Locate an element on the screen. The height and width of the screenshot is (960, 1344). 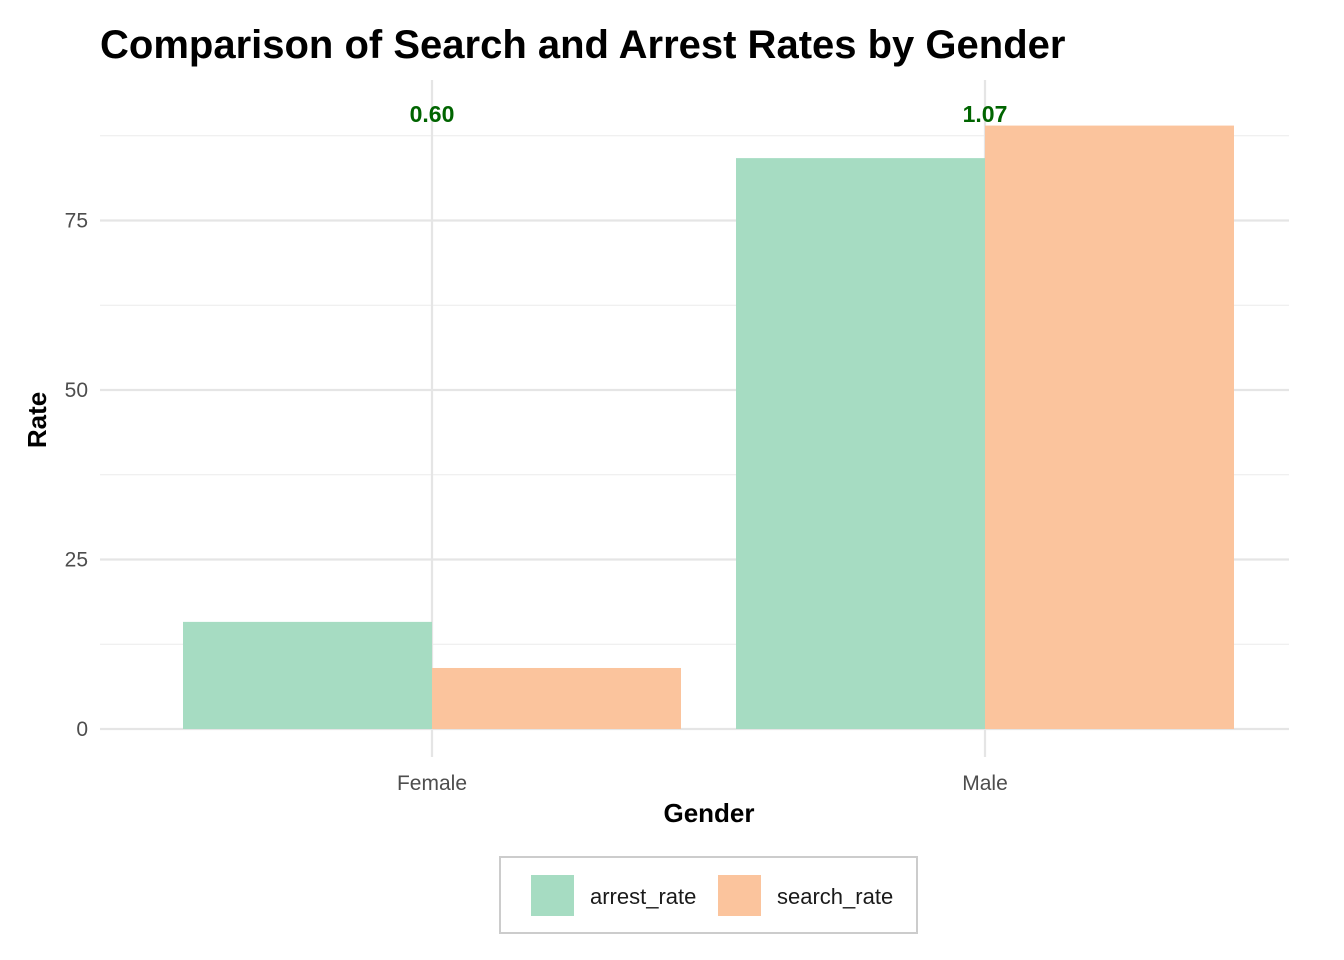
y-tick-label: 0 is located at coordinates (82, 729).